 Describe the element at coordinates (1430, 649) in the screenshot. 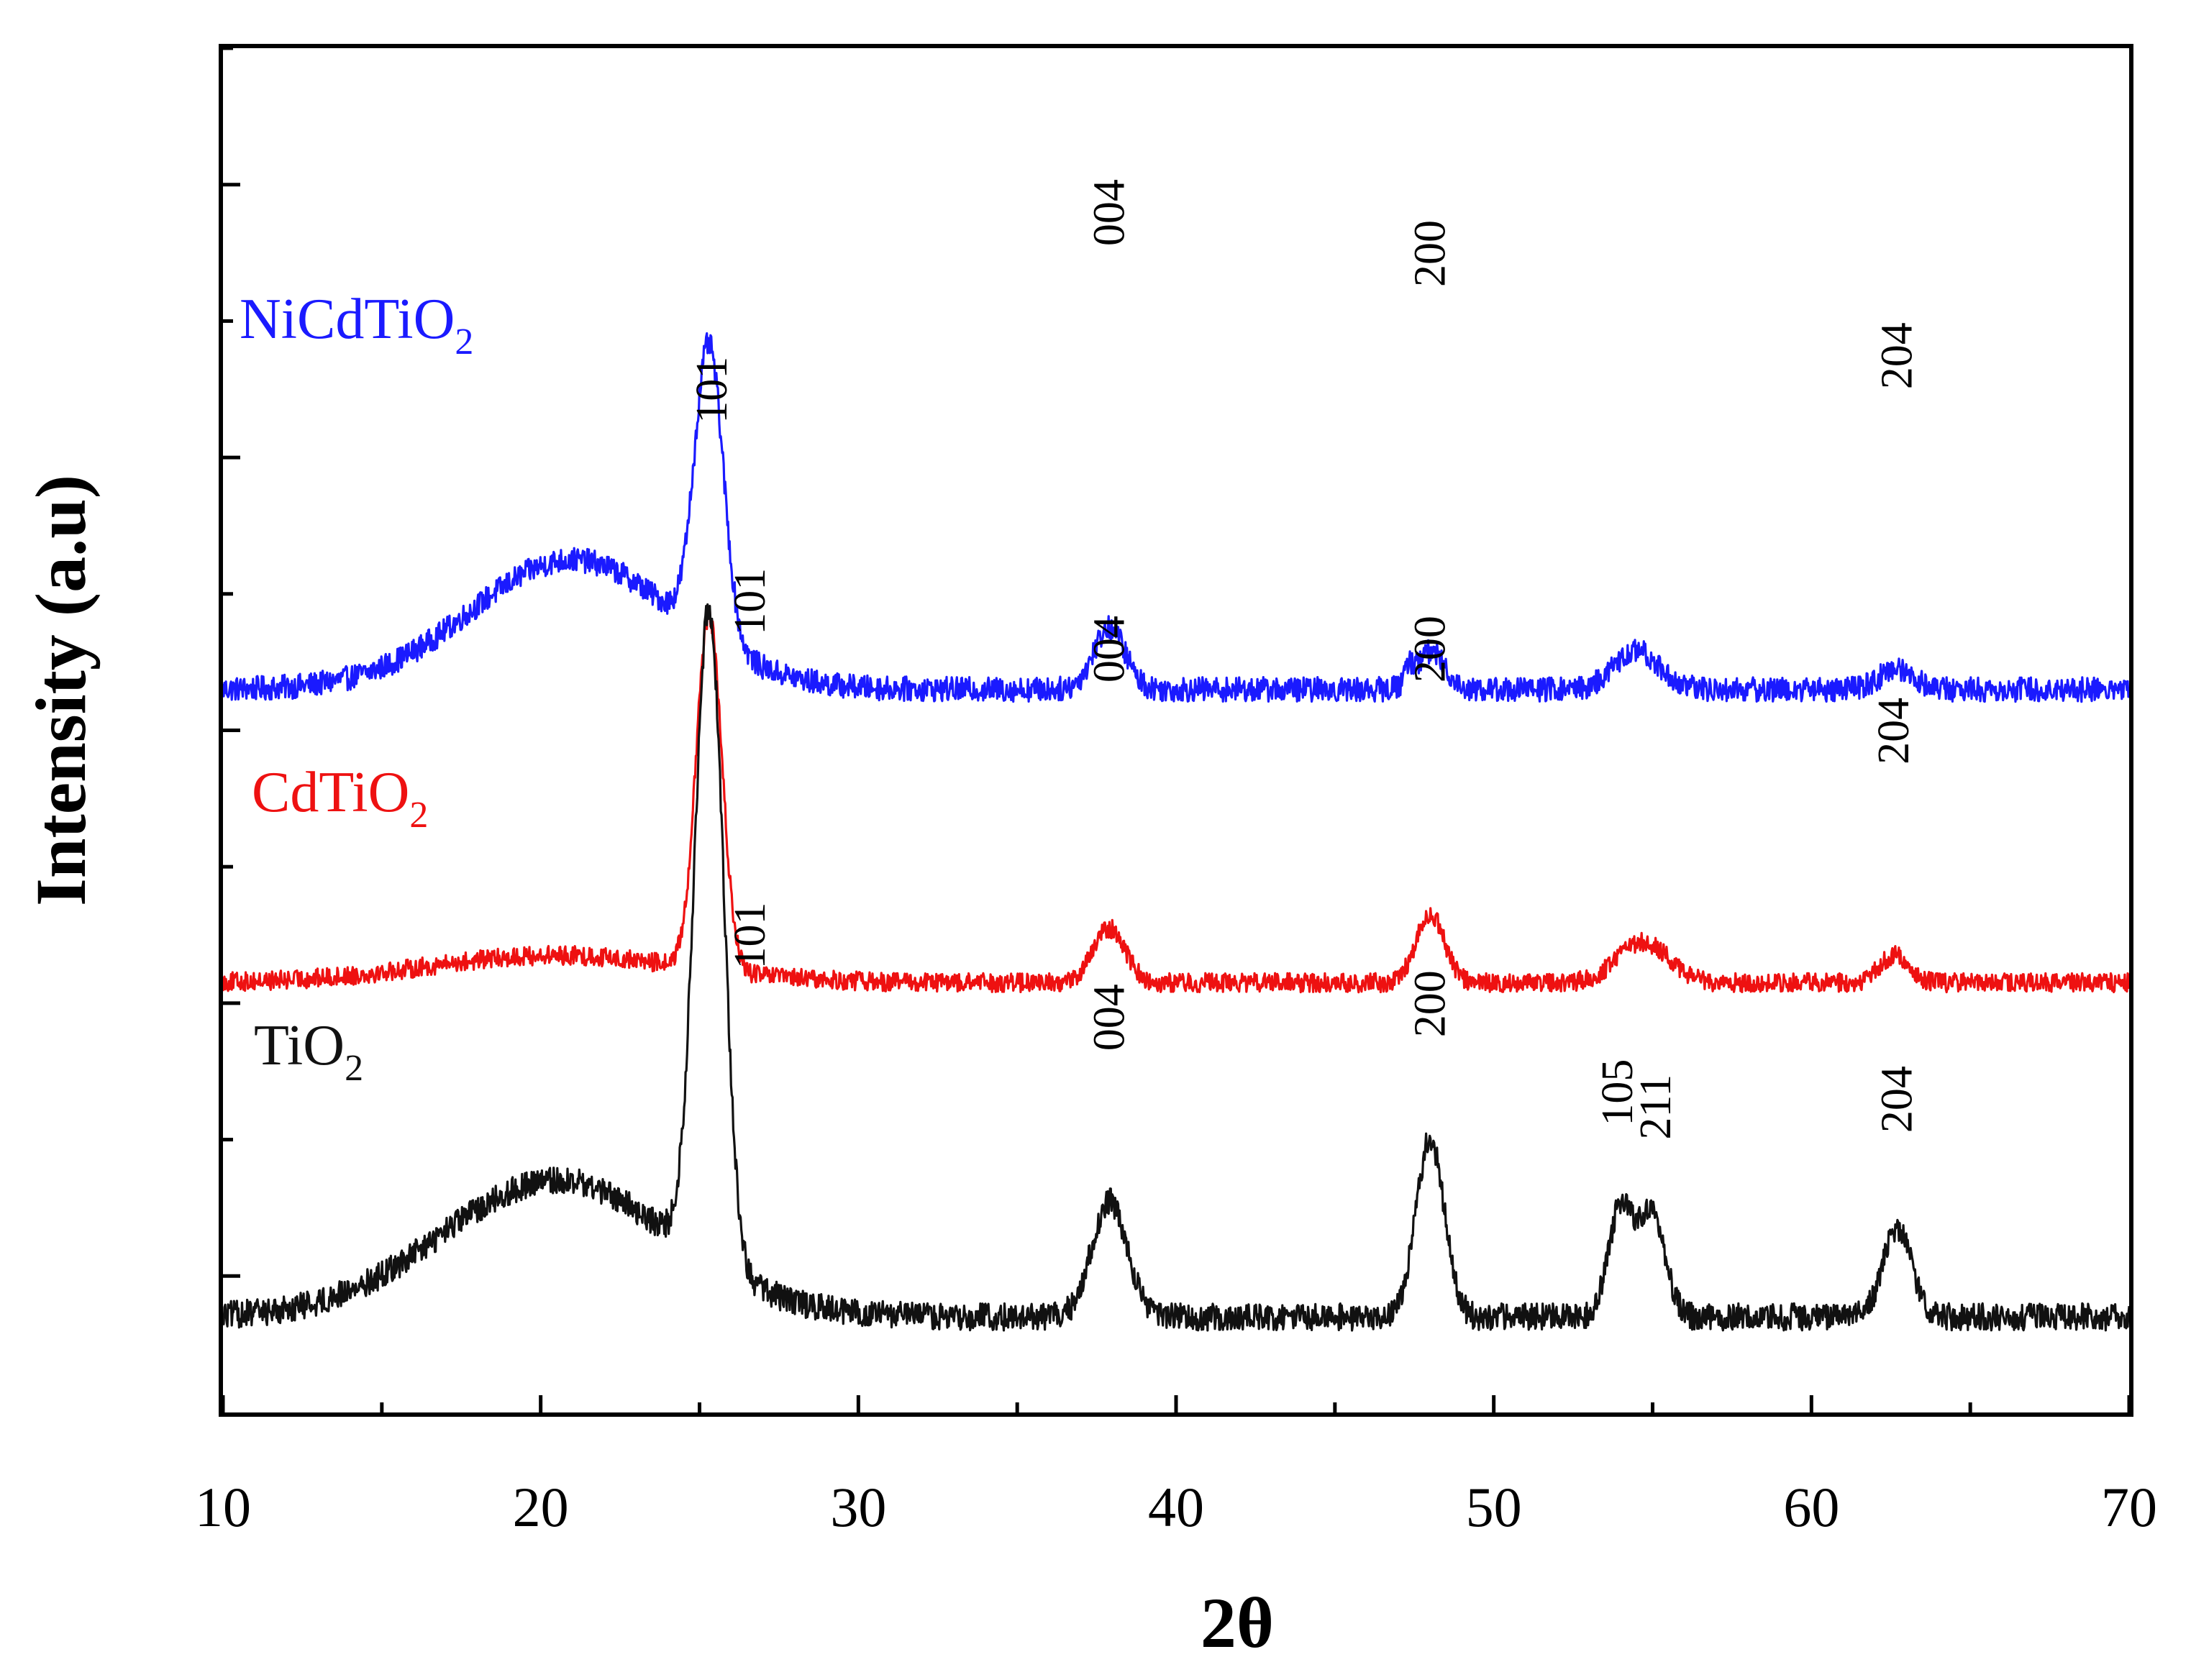

I see `peak-label-cdtio2-200: 200` at that location.